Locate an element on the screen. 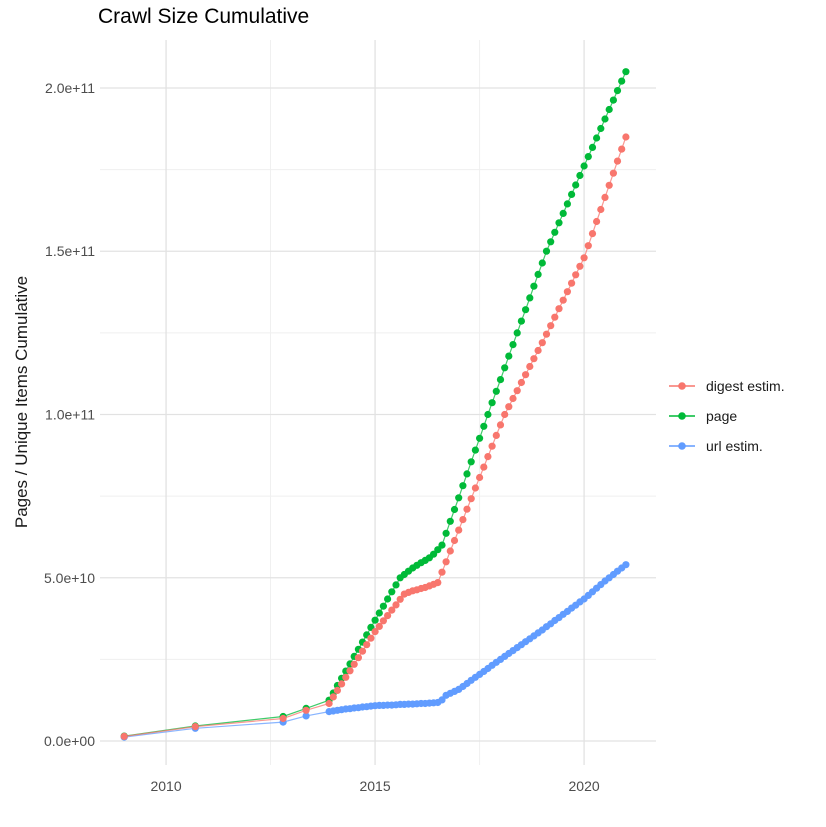  legend-key-page-icon is located at coordinates (682, 416).